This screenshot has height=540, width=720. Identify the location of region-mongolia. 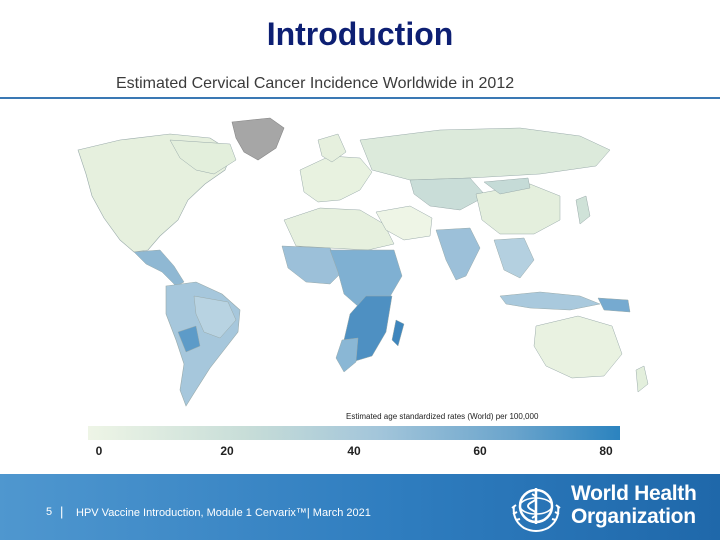
(507, 186).